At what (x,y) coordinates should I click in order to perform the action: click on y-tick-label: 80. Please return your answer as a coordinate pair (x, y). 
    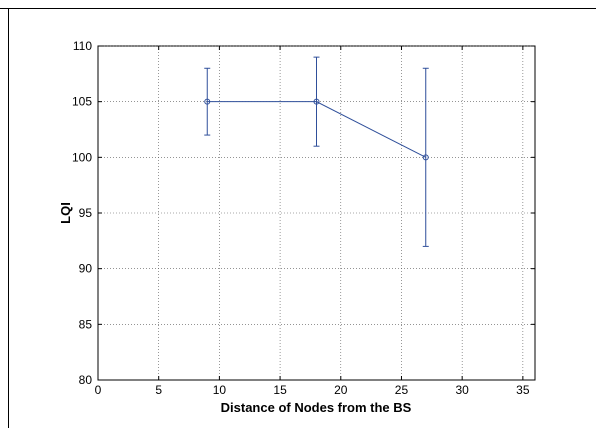
    Looking at the image, I should click on (86, 380).